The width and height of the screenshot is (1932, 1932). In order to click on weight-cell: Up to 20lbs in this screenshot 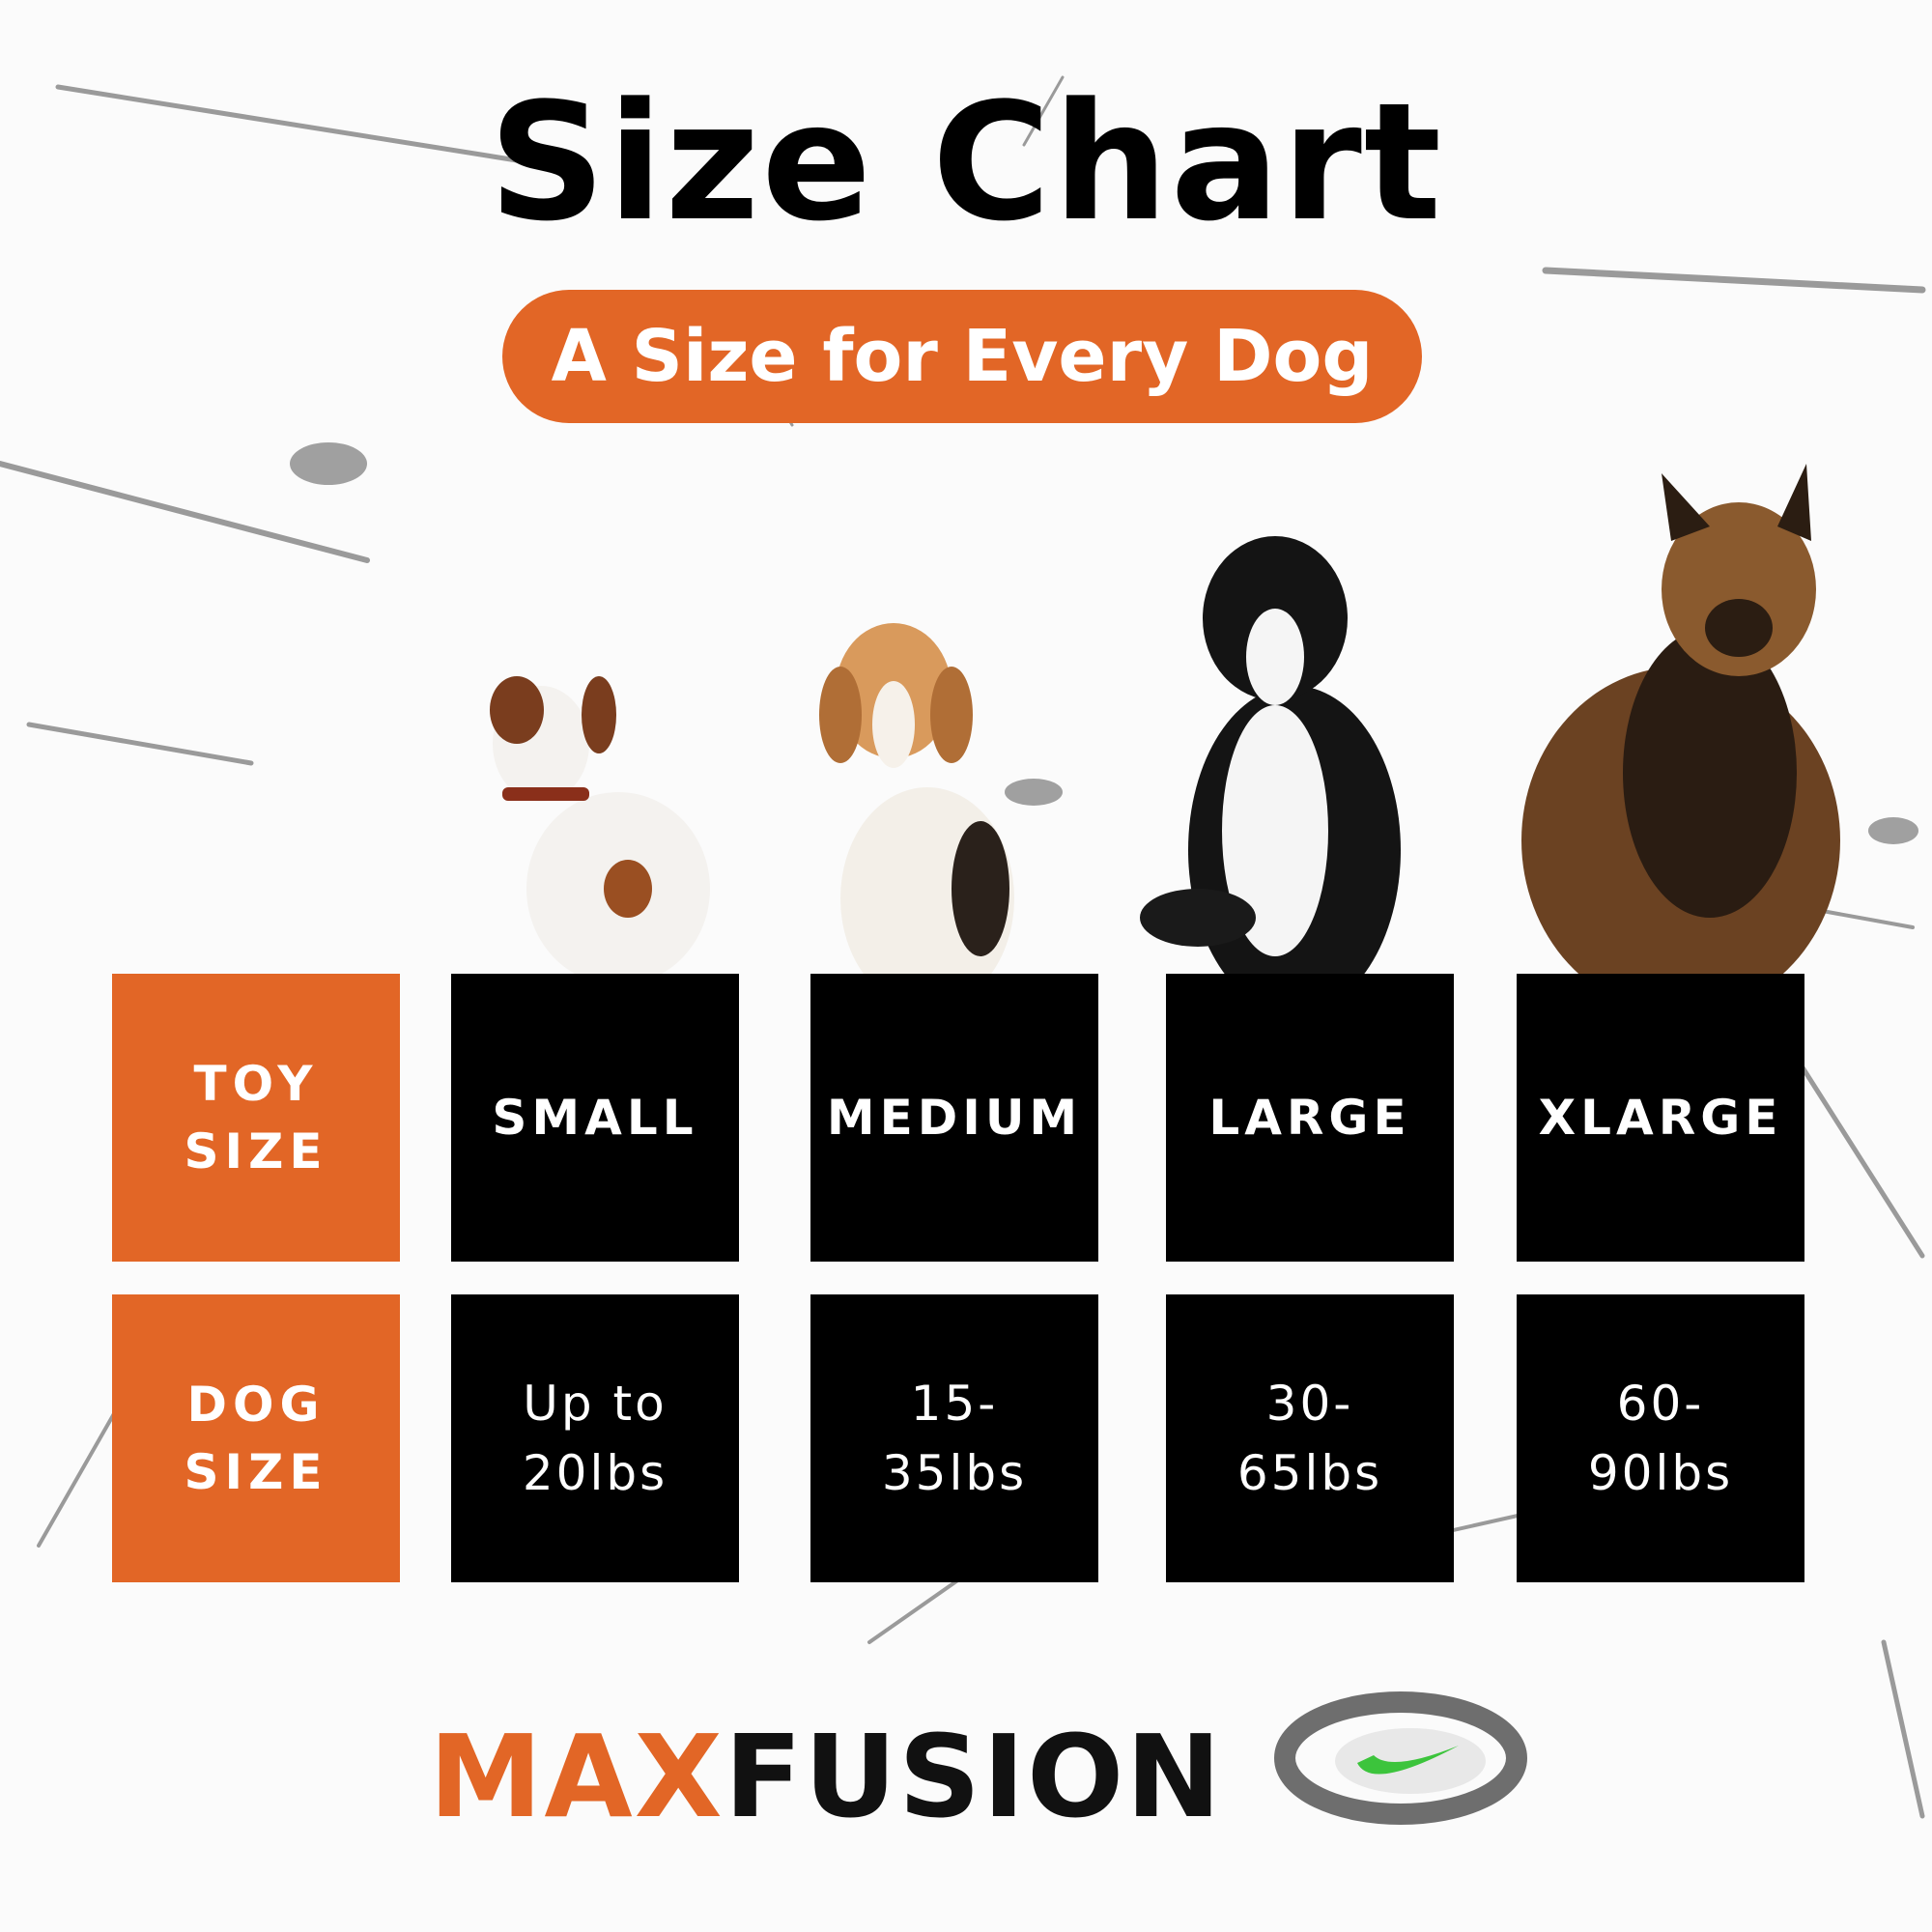, I will do `click(595, 1438)`.